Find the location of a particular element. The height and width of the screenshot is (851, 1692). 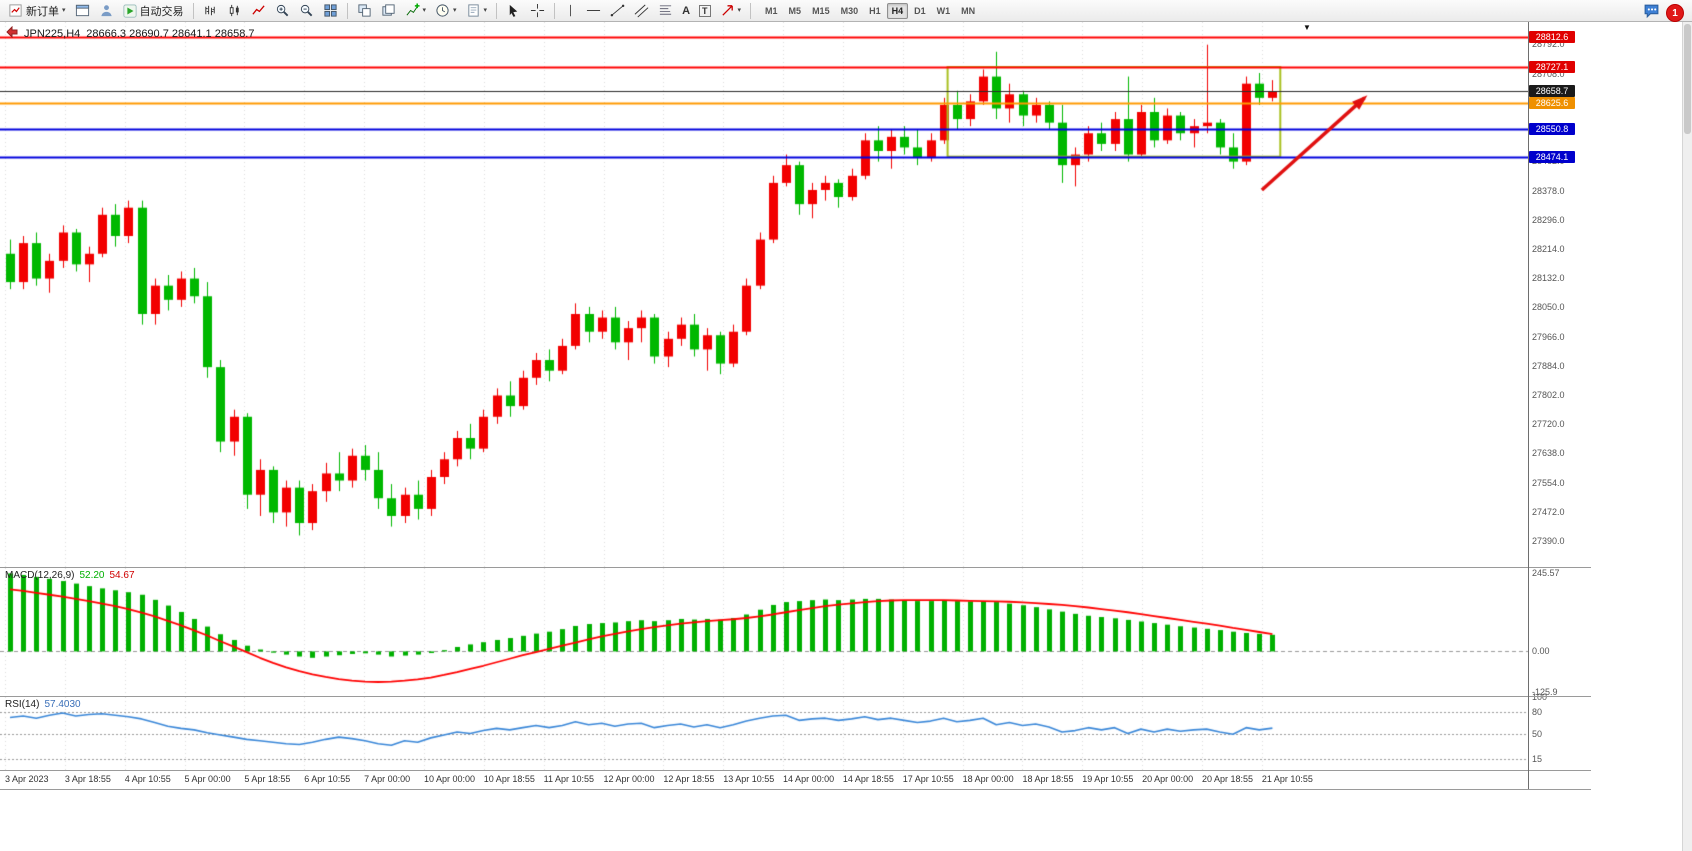

vertical-line-icon is located at coordinates (570, 10).